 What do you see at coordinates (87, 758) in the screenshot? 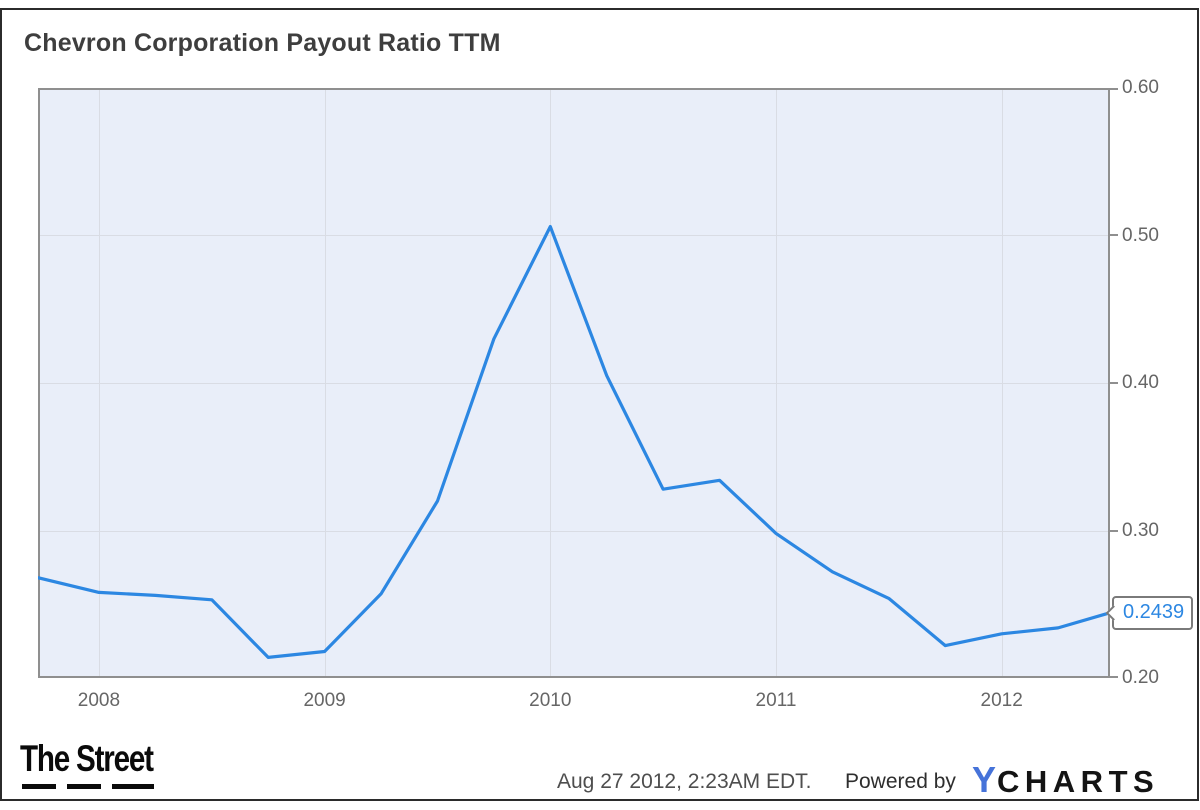
I see `thestreet-logo-text: The Street` at bounding box center [87, 758].